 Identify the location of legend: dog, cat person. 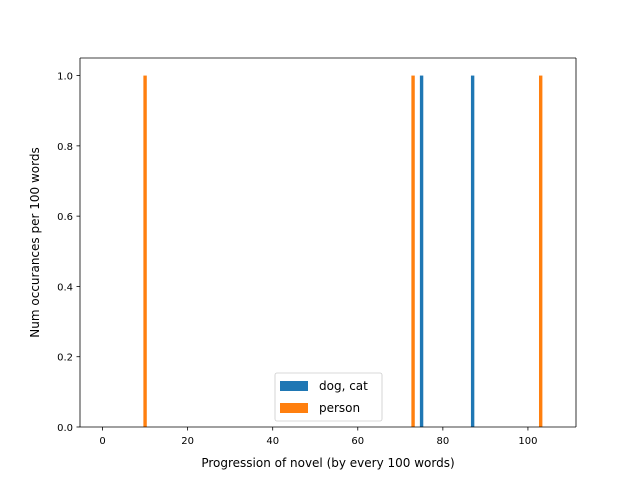
(328, 397).